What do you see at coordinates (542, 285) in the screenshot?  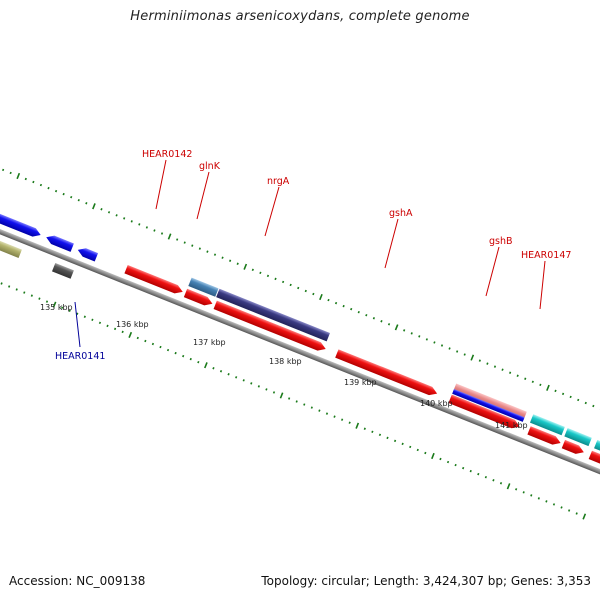 I see `leader-hear0147` at bounding box center [542, 285].